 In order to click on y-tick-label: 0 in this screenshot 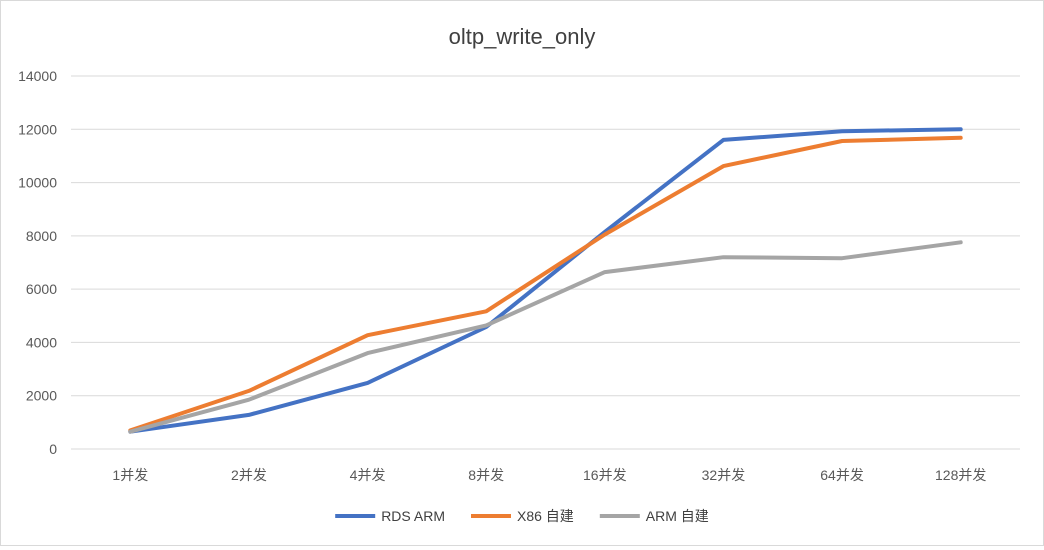, I will do `click(53, 449)`.